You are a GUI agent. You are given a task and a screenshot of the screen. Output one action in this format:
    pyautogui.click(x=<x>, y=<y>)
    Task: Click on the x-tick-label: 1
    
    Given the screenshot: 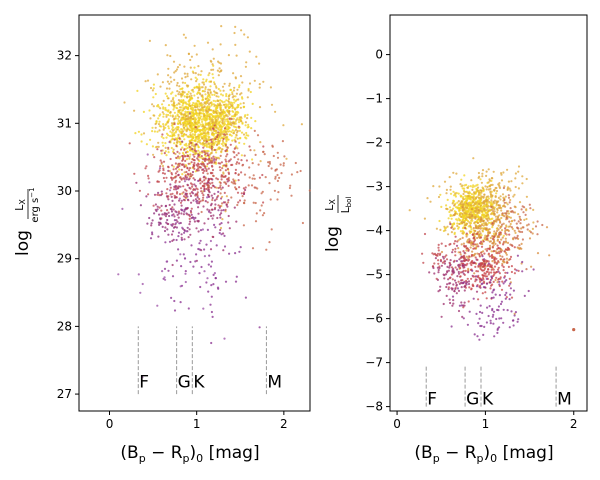 What is the action you would take?
    pyautogui.click(x=197, y=424)
    